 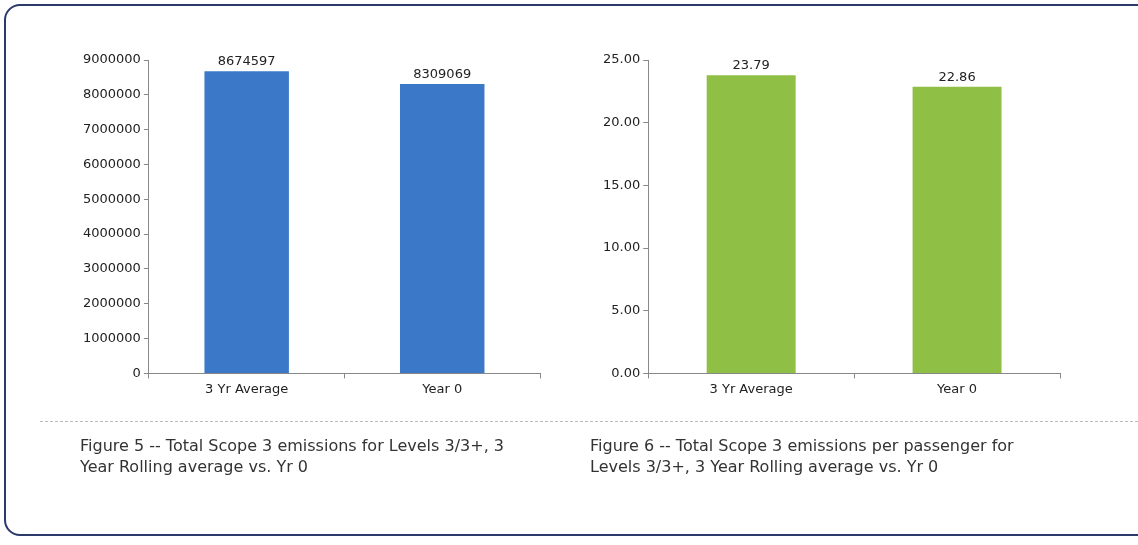 I want to click on y-tick-label: 3000000, so click(x=111, y=268).